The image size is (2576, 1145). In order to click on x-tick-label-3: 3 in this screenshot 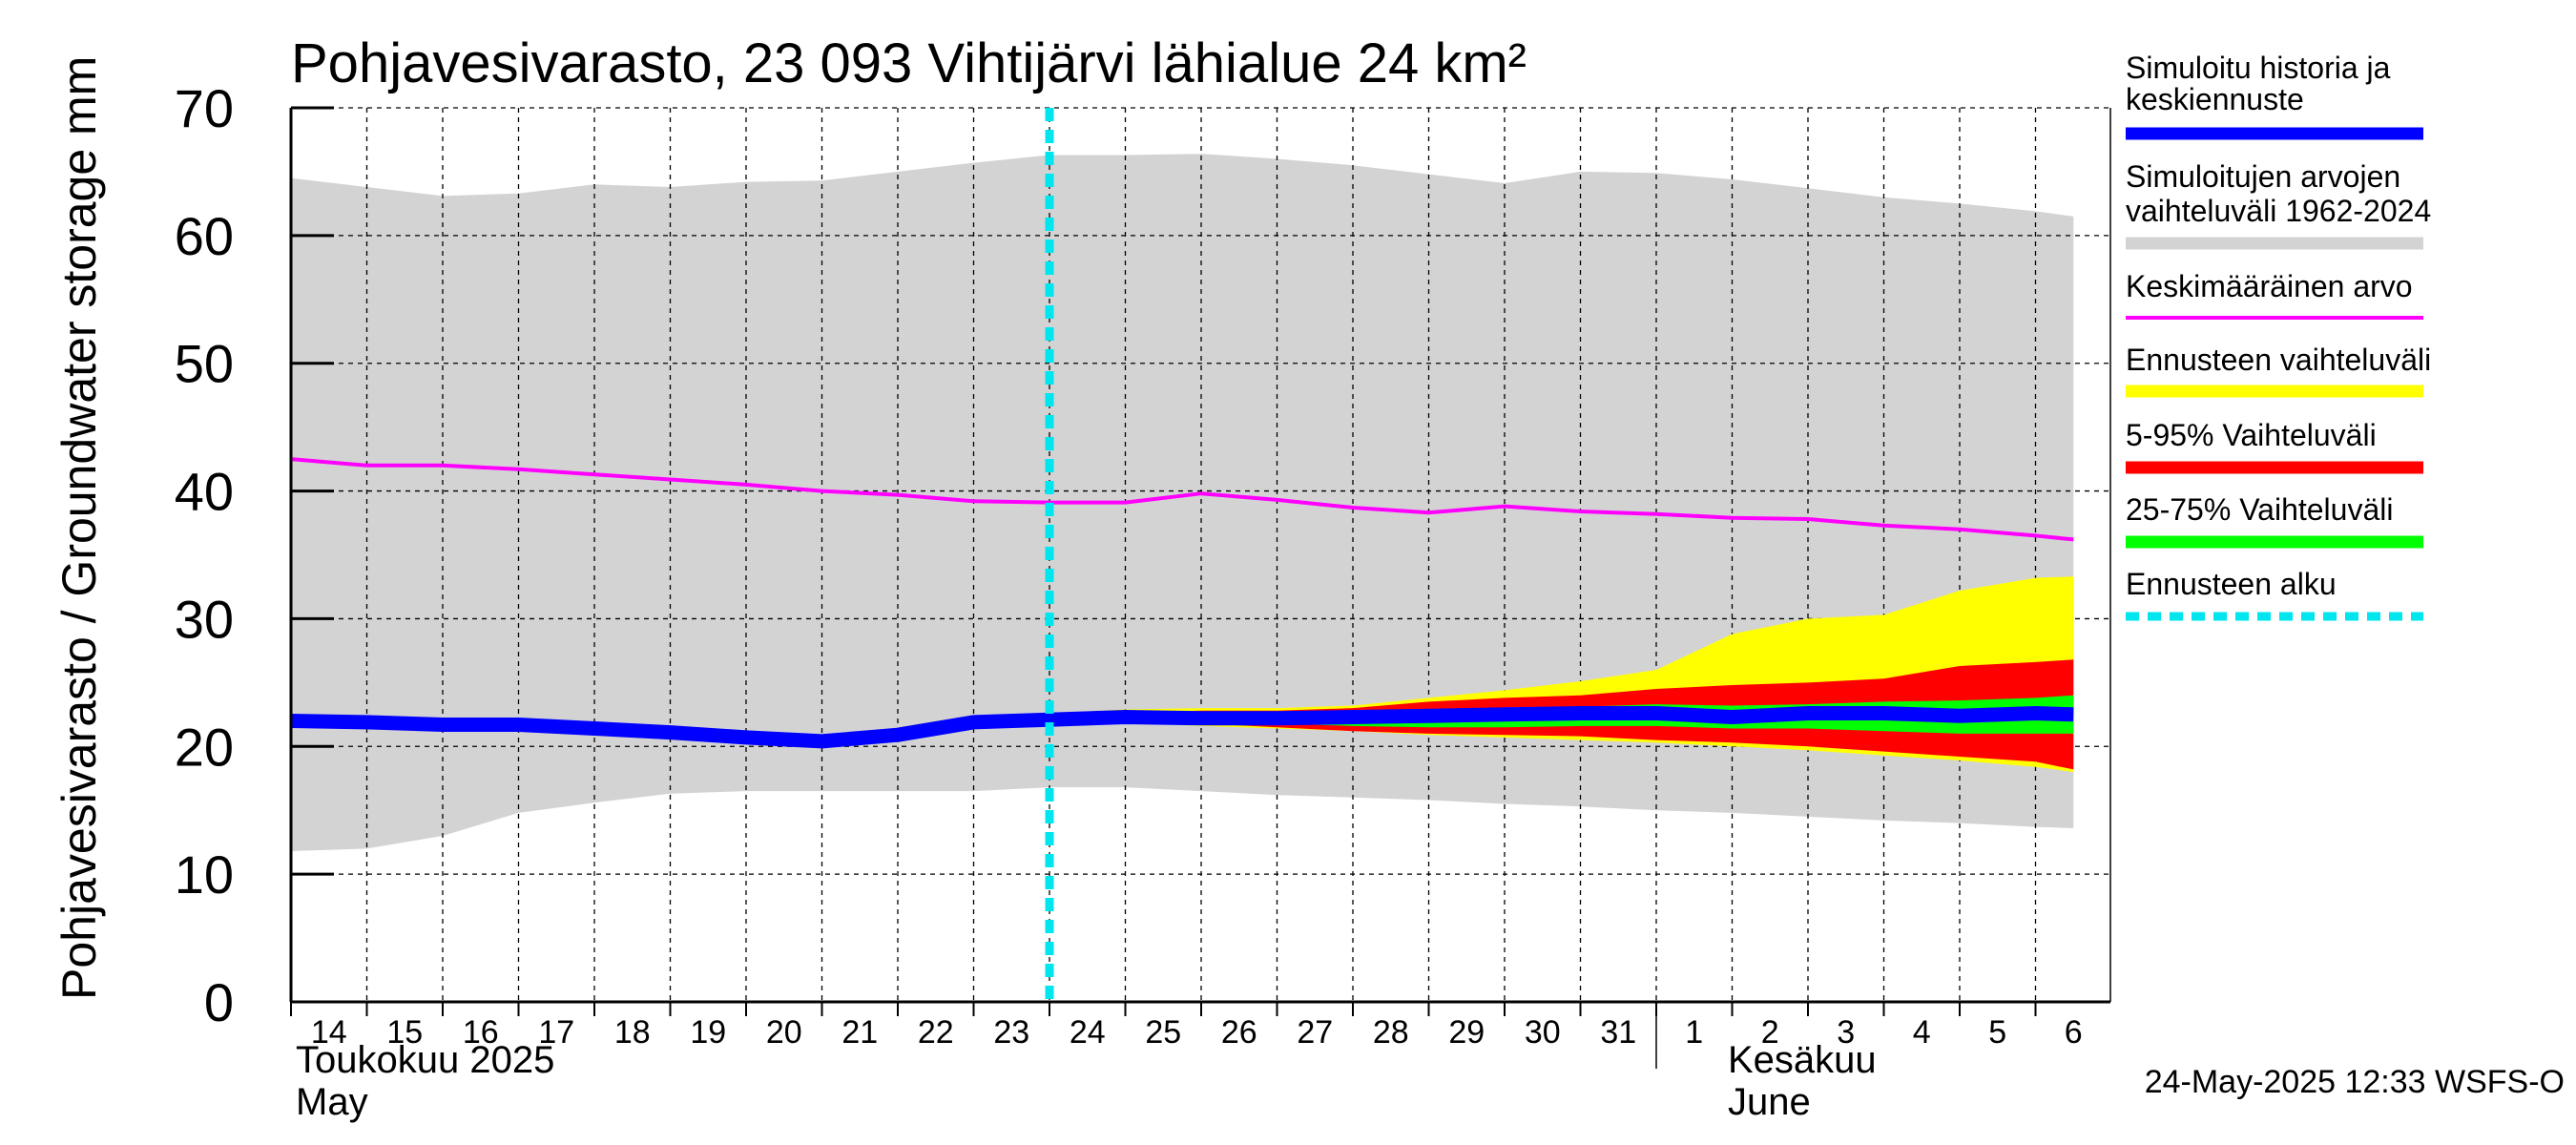, I will do `click(1846, 1032)`.